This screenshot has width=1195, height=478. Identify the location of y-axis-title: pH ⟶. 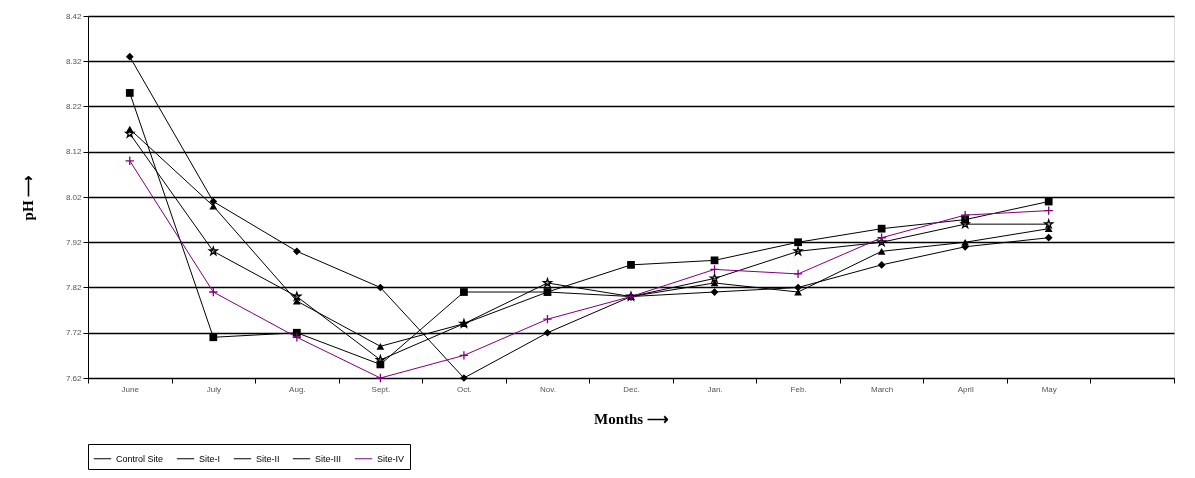
(27, 197).